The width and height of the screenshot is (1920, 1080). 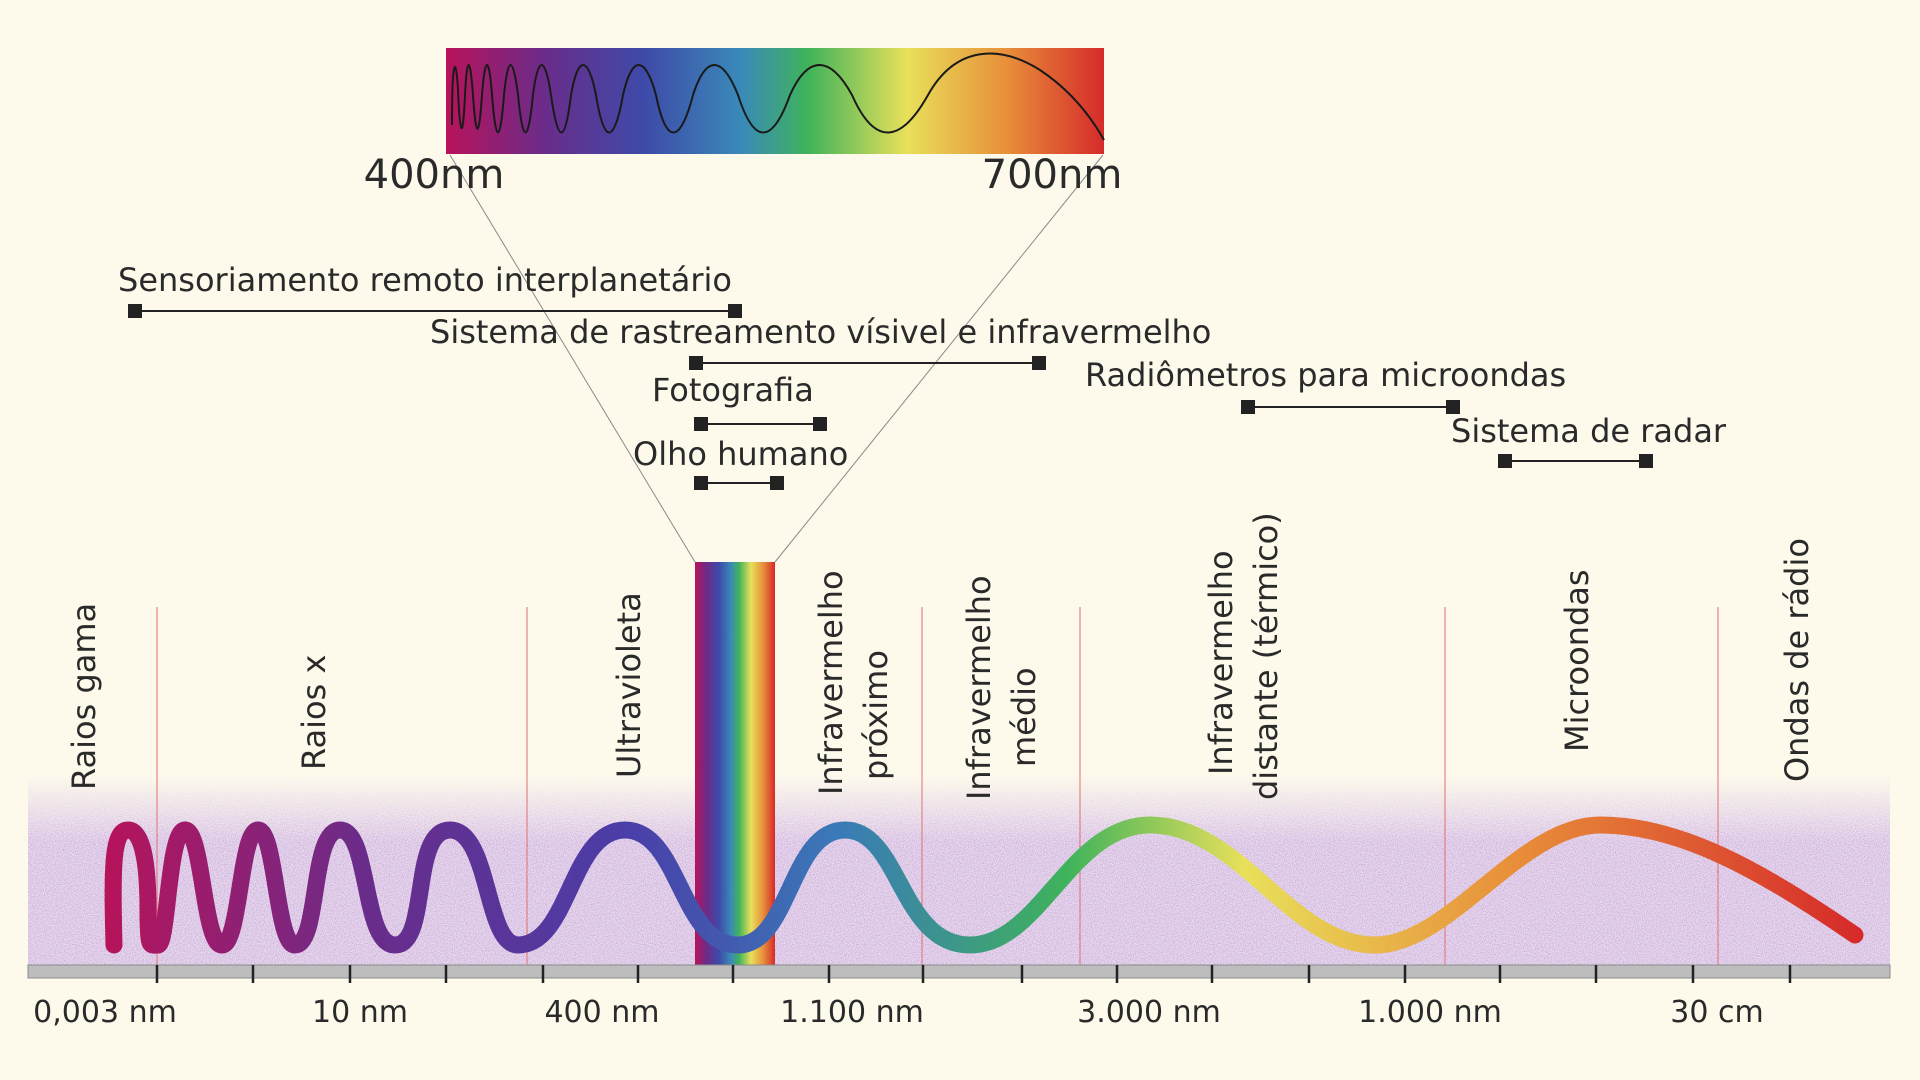 I want to click on visible-start-label: 400nm, so click(x=434, y=175).